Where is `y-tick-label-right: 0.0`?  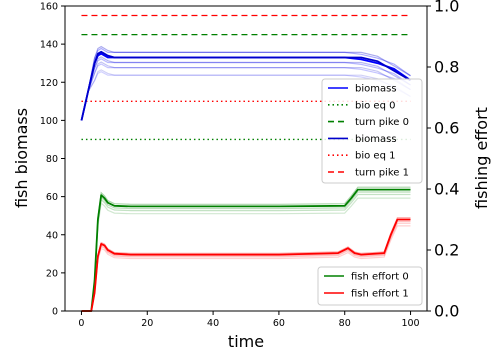
y-tick-label-right: 0.0 is located at coordinates (446, 311).